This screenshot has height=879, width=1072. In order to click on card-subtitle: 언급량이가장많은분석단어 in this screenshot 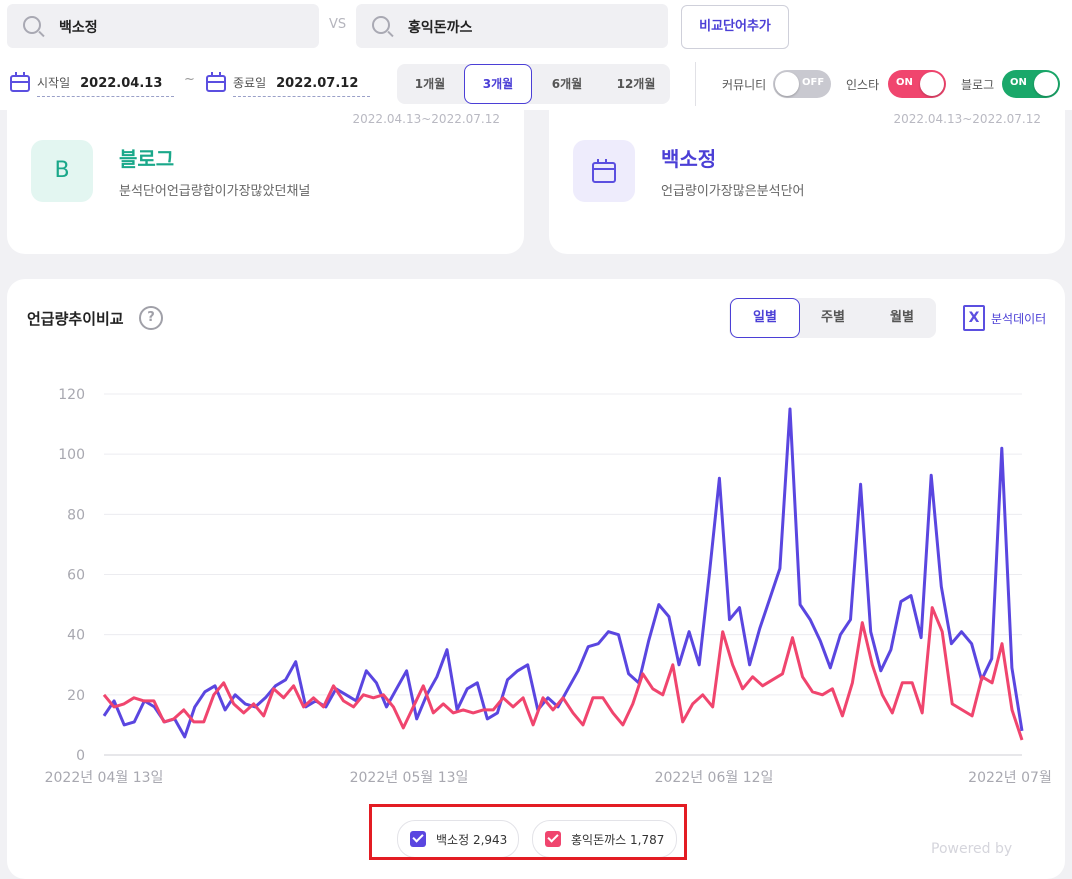, I will do `click(733, 191)`.